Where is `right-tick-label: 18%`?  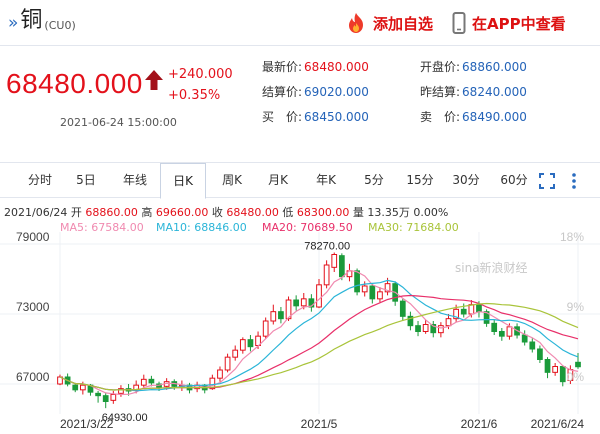
right-tick-label: 18% is located at coordinates (572, 238).